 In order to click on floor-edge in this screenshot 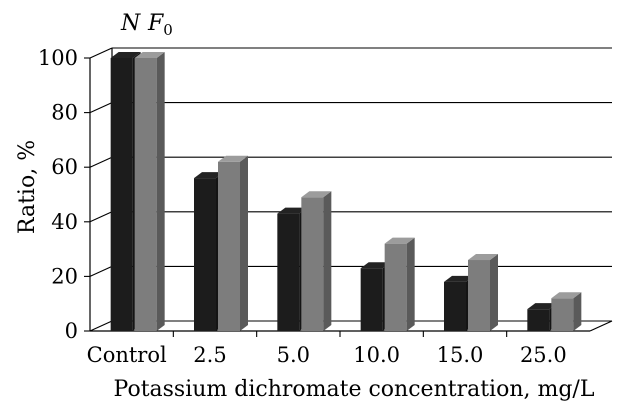, I will do `click(601, 326)`.